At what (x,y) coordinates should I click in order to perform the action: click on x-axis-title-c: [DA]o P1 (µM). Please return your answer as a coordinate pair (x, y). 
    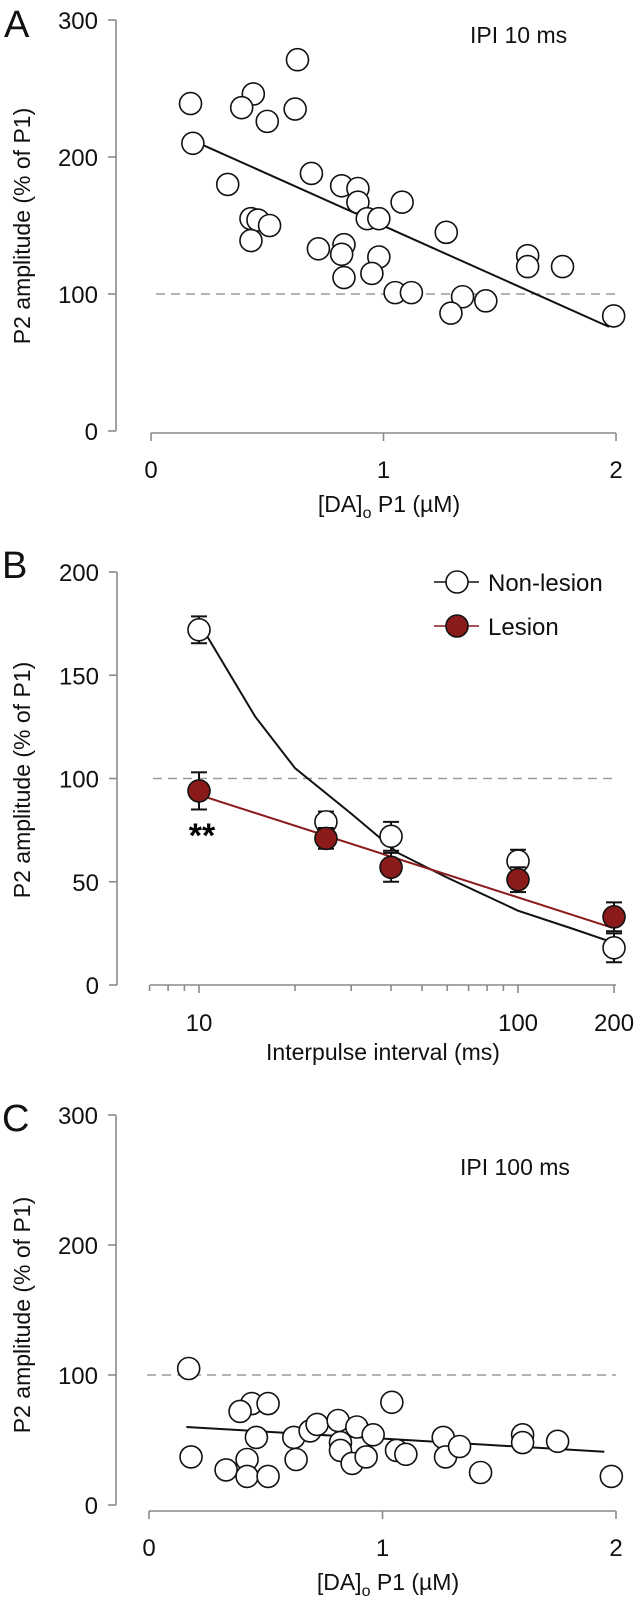
    Looking at the image, I should click on (388, 1584).